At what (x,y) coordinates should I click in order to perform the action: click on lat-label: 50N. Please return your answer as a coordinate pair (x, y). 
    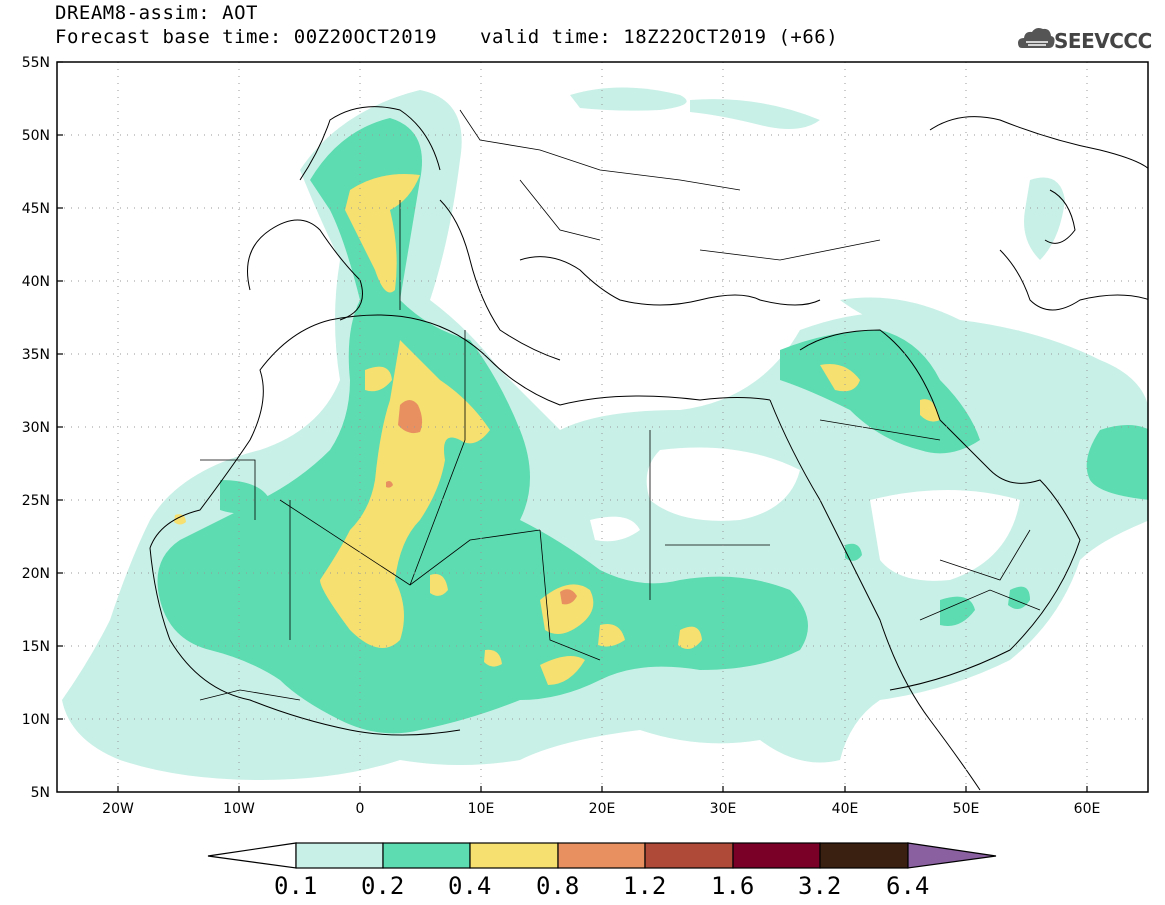
    Looking at the image, I should click on (36, 136).